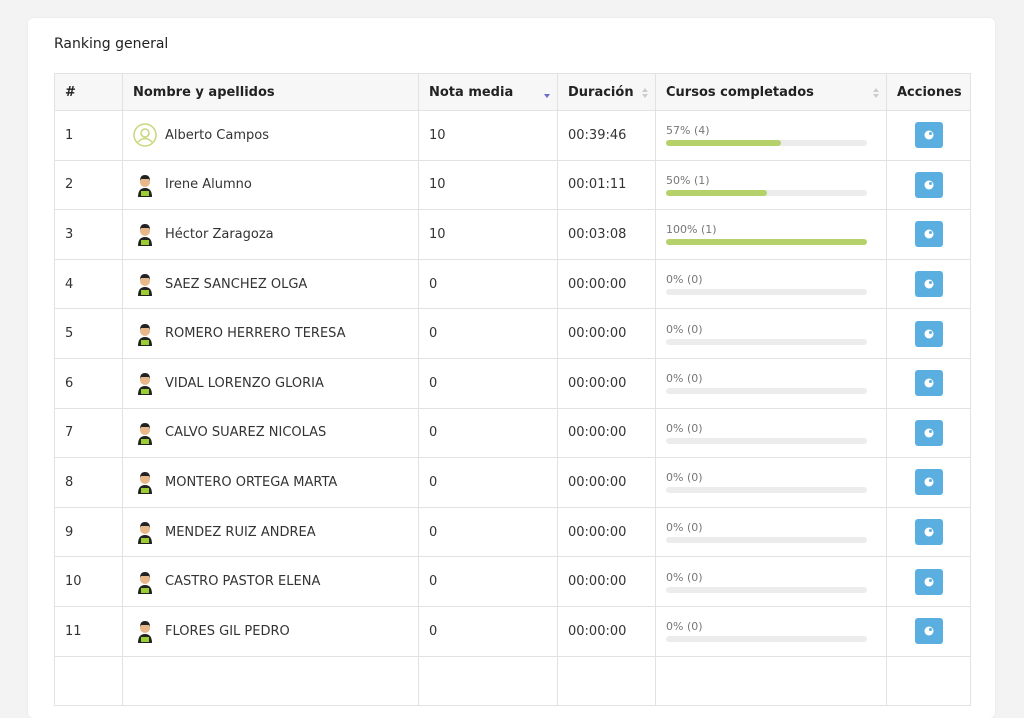  Describe the element at coordinates (929, 92) in the screenshot. I see `column-label: Acciones` at that location.